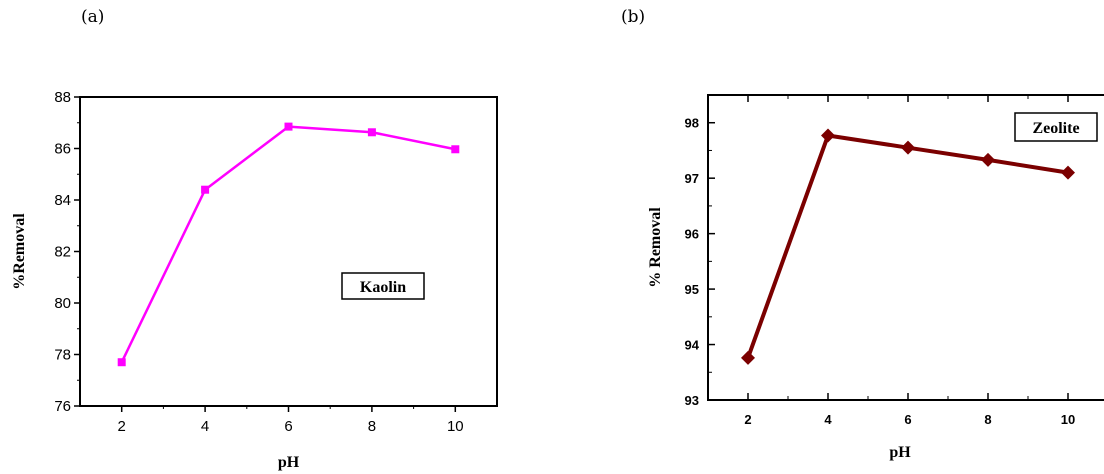 Image resolution: width=1104 pixels, height=474 pixels. I want to click on annotation-label: Zeolite, so click(1055, 128).